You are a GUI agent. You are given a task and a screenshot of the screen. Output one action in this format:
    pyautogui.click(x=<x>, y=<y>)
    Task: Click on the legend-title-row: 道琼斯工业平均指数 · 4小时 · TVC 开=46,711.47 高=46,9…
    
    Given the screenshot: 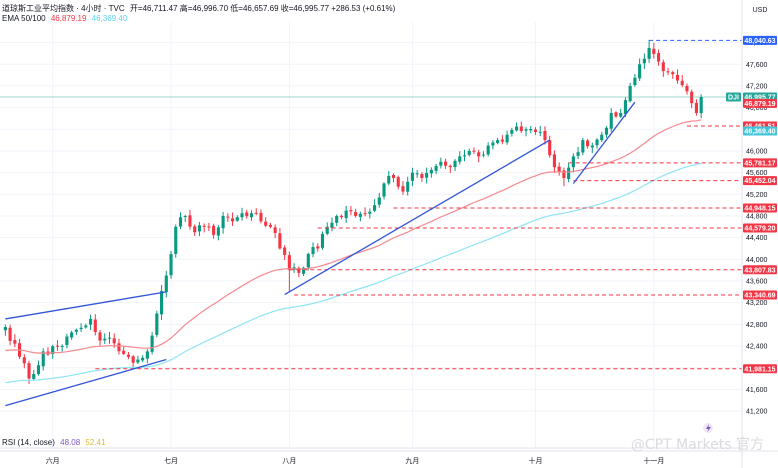 What is the action you would take?
    pyautogui.click(x=198, y=8)
    